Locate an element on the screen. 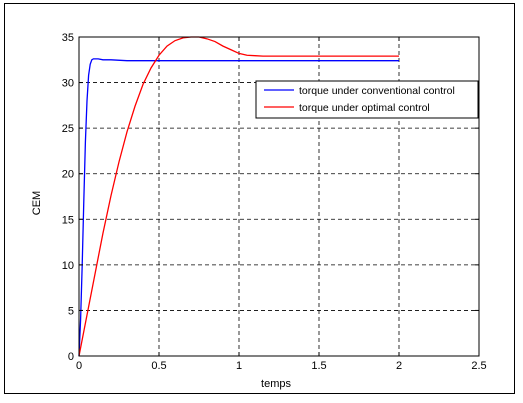  y-tick-label: 25 is located at coordinates (68, 129).